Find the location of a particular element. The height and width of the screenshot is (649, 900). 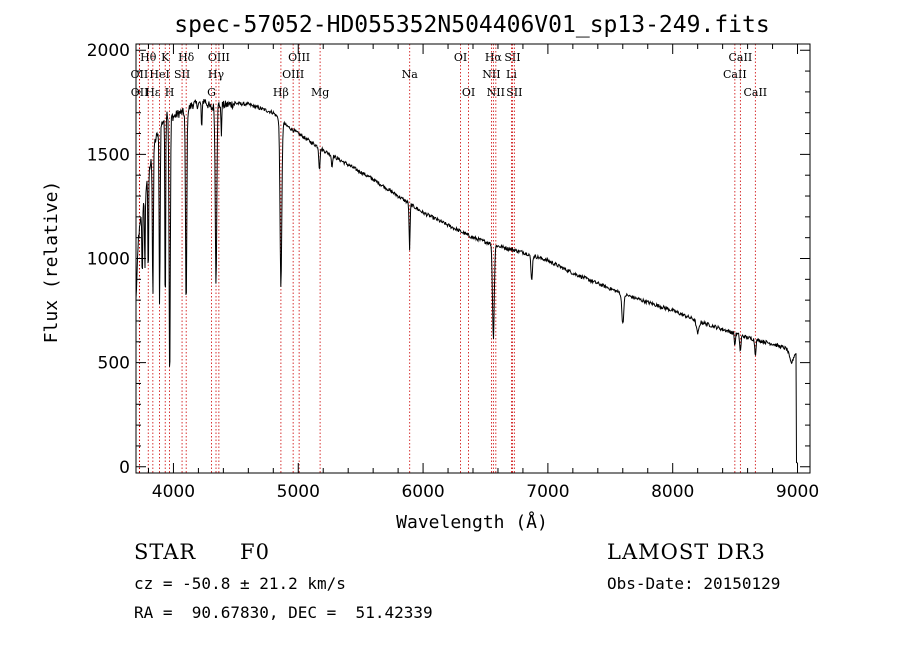

spectral-subclass: F0 is located at coordinates (255, 552).